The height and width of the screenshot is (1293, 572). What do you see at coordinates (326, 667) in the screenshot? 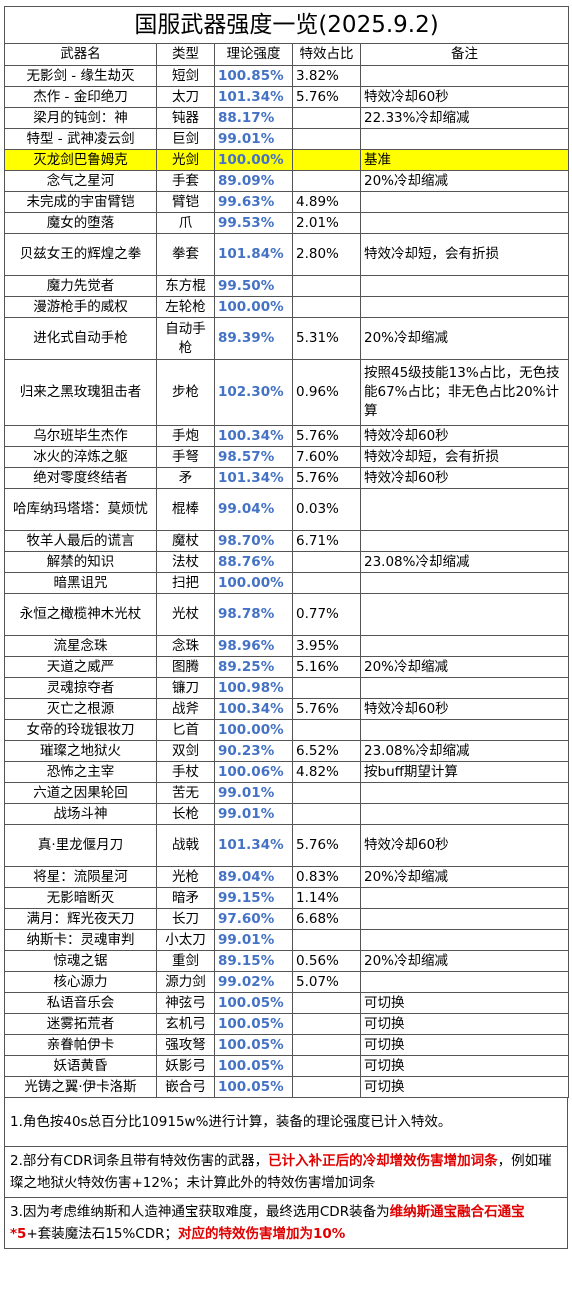
I see `effect-share-cell: 5.16%` at bounding box center [326, 667].